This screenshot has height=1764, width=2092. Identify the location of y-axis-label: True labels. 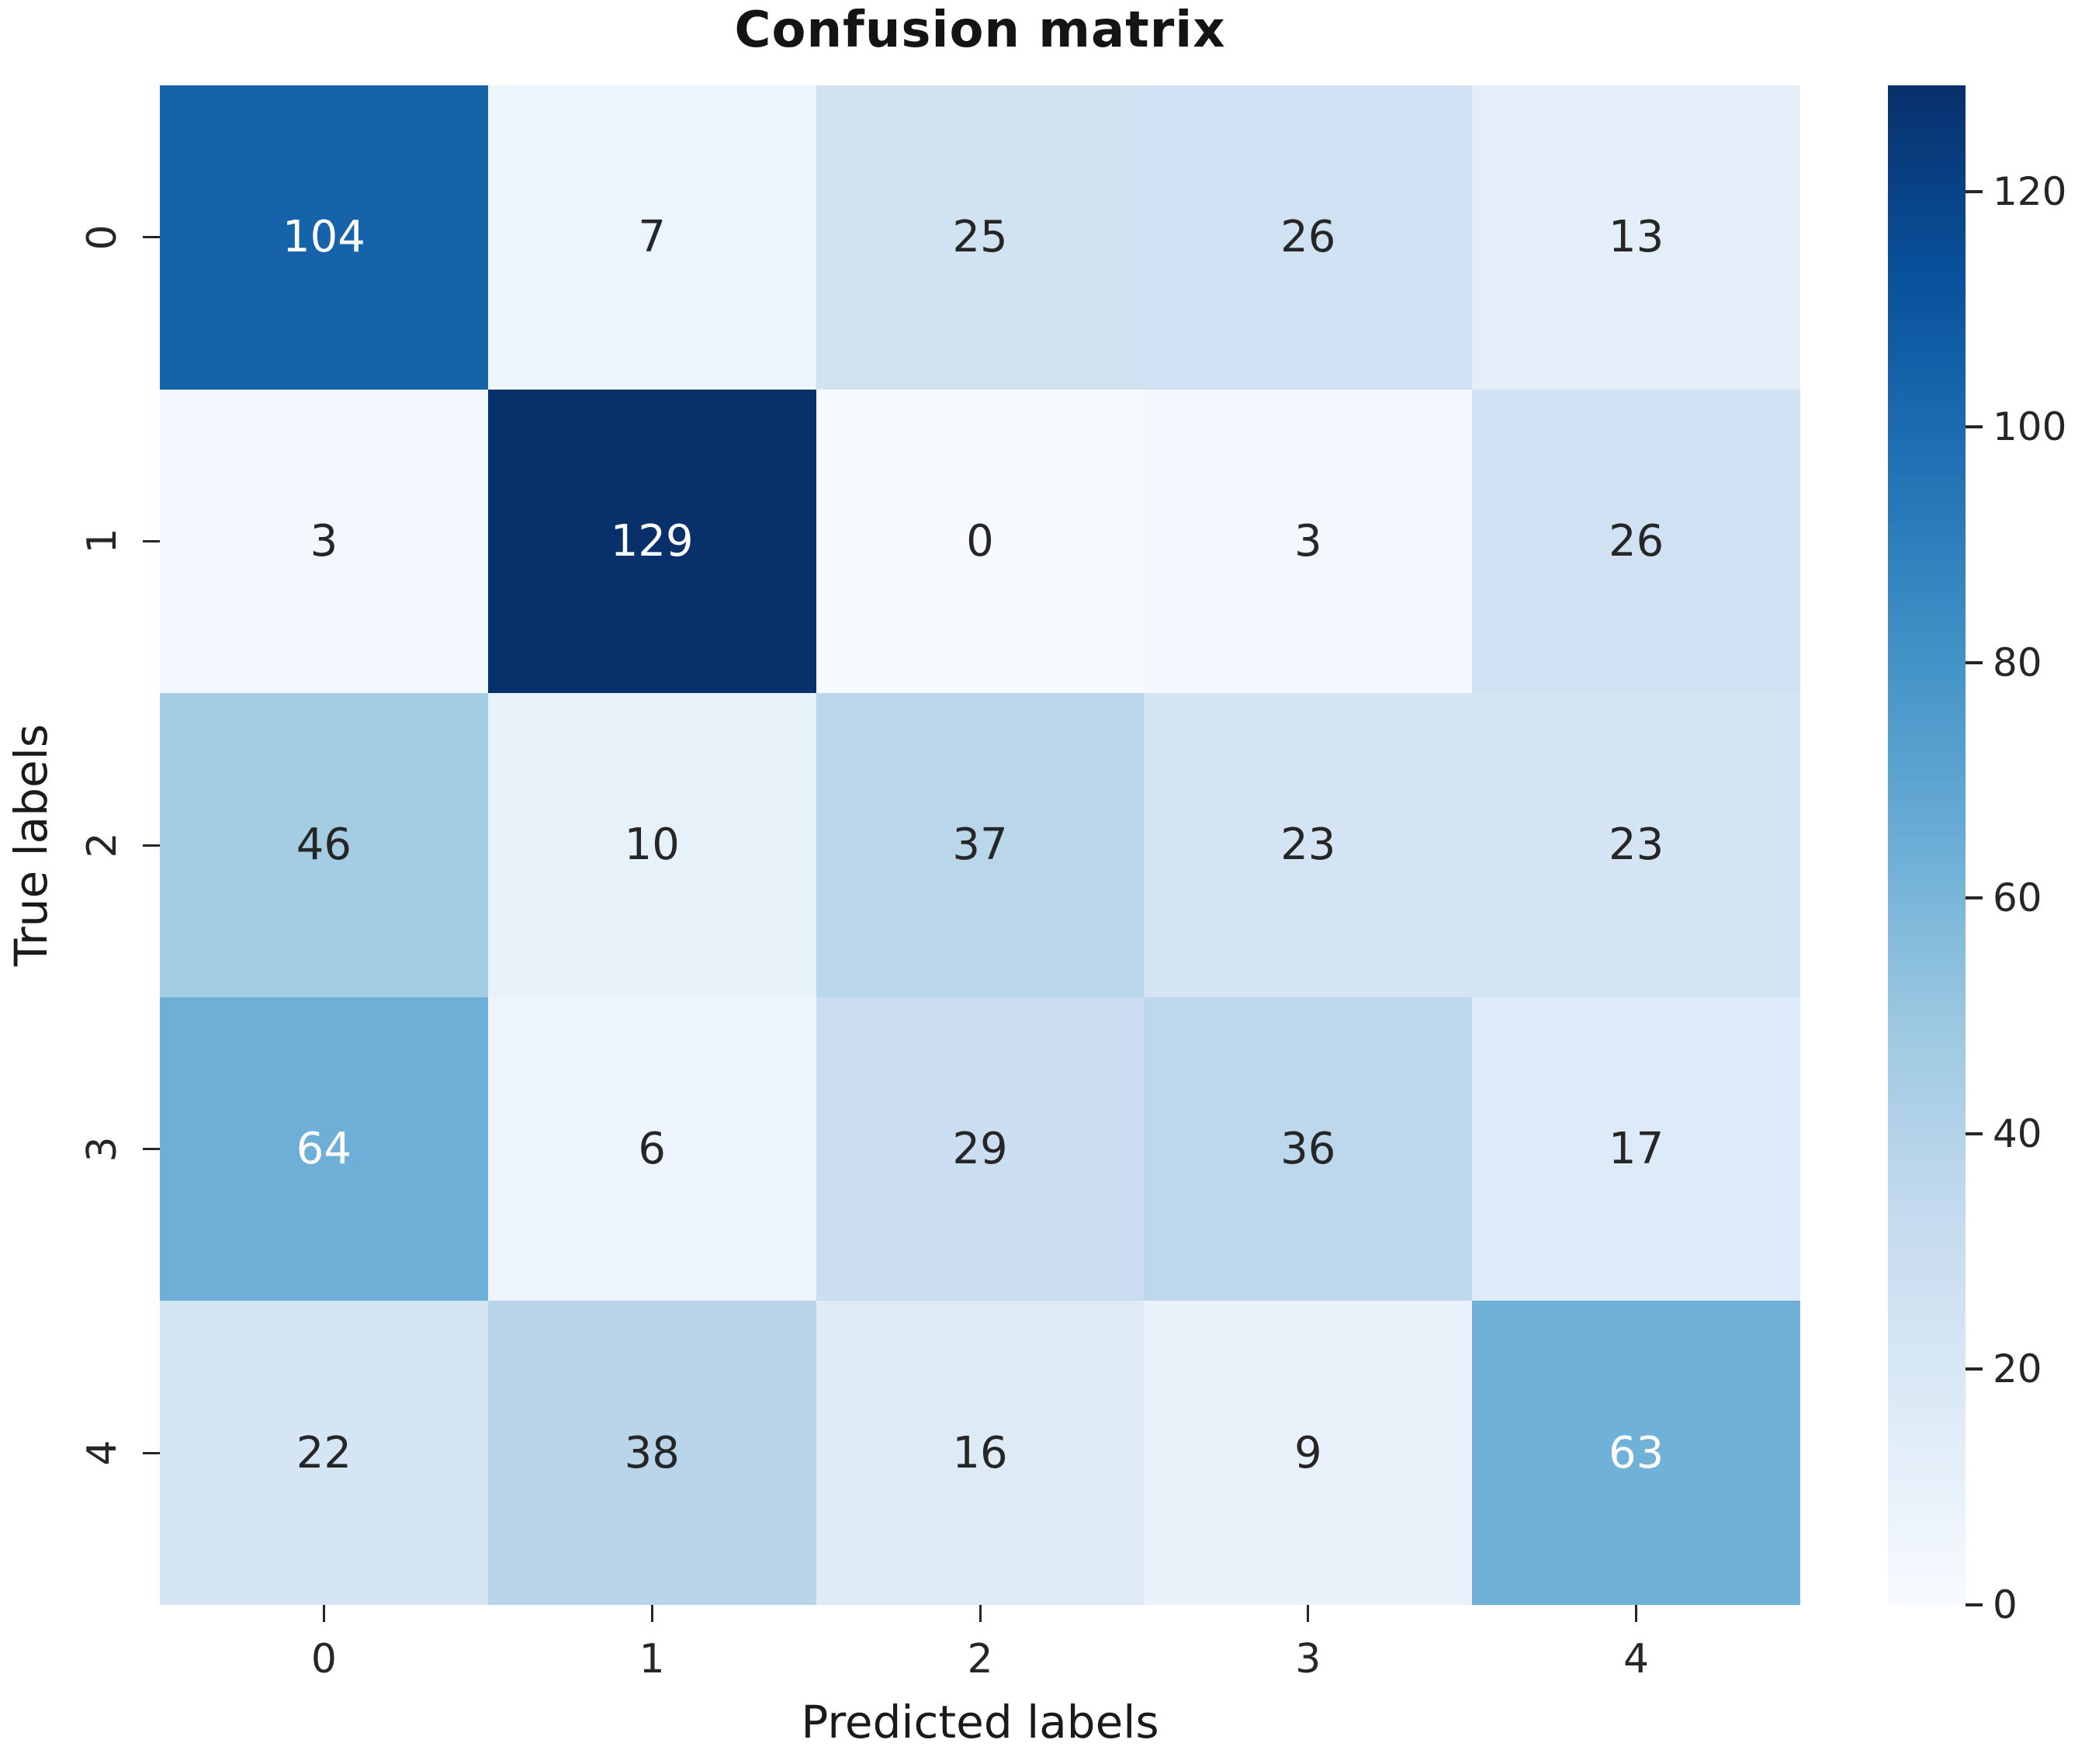
(31, 845).